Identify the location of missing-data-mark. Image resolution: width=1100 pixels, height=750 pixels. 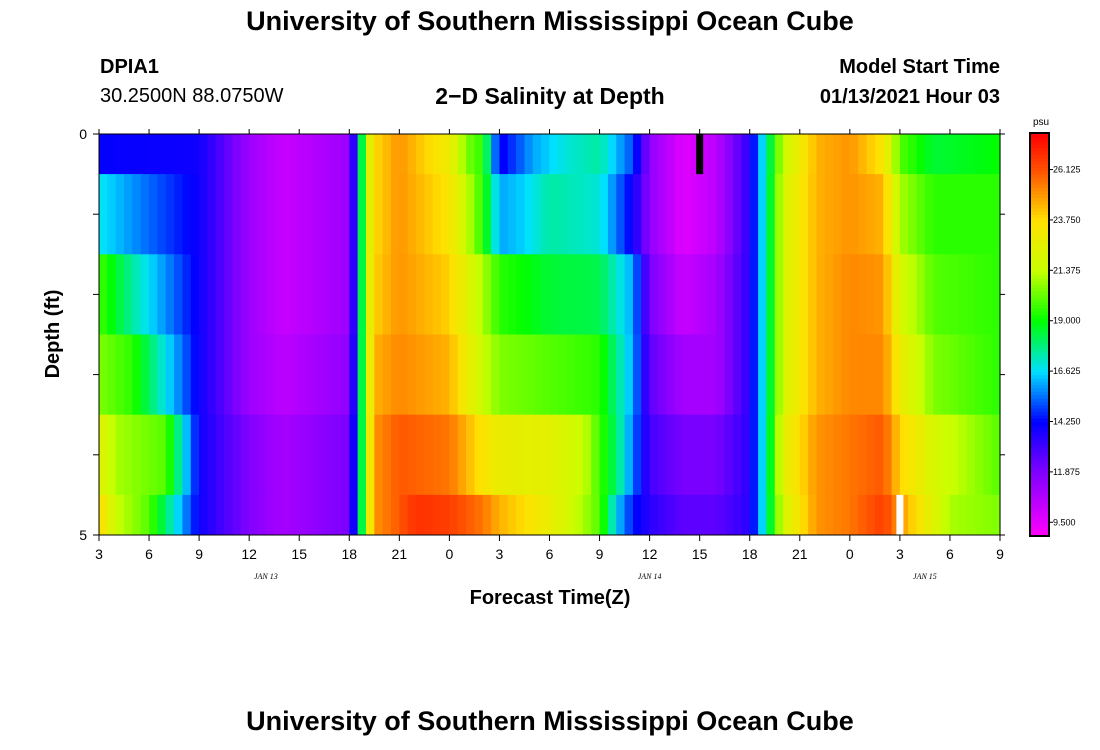
(700, 154).